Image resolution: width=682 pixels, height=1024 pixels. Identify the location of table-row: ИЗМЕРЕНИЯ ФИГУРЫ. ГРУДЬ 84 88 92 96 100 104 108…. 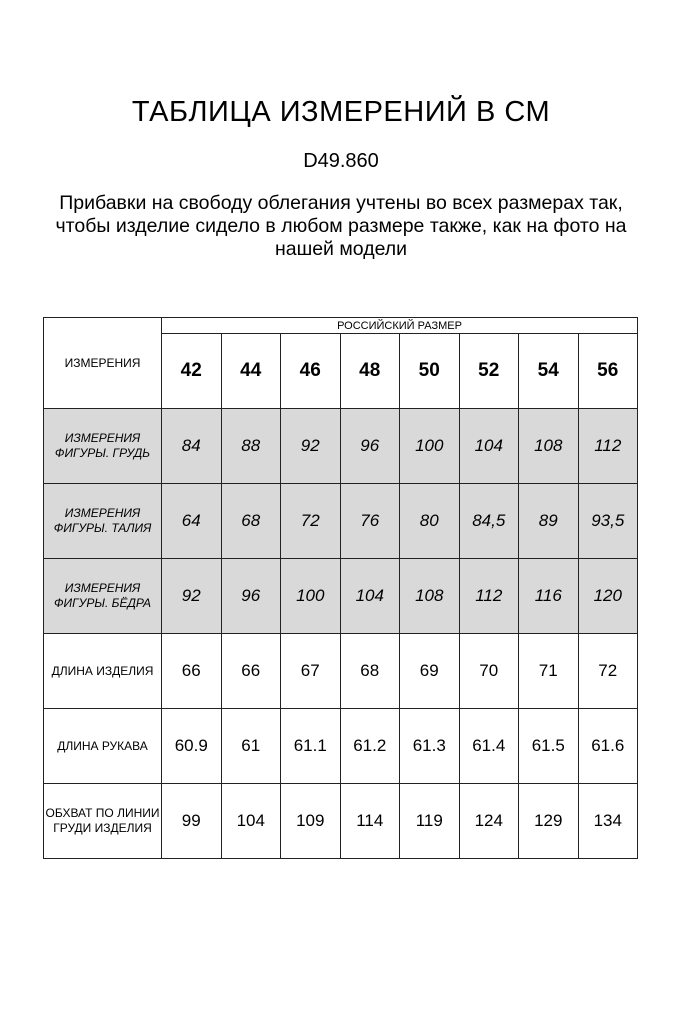
(340, 446).